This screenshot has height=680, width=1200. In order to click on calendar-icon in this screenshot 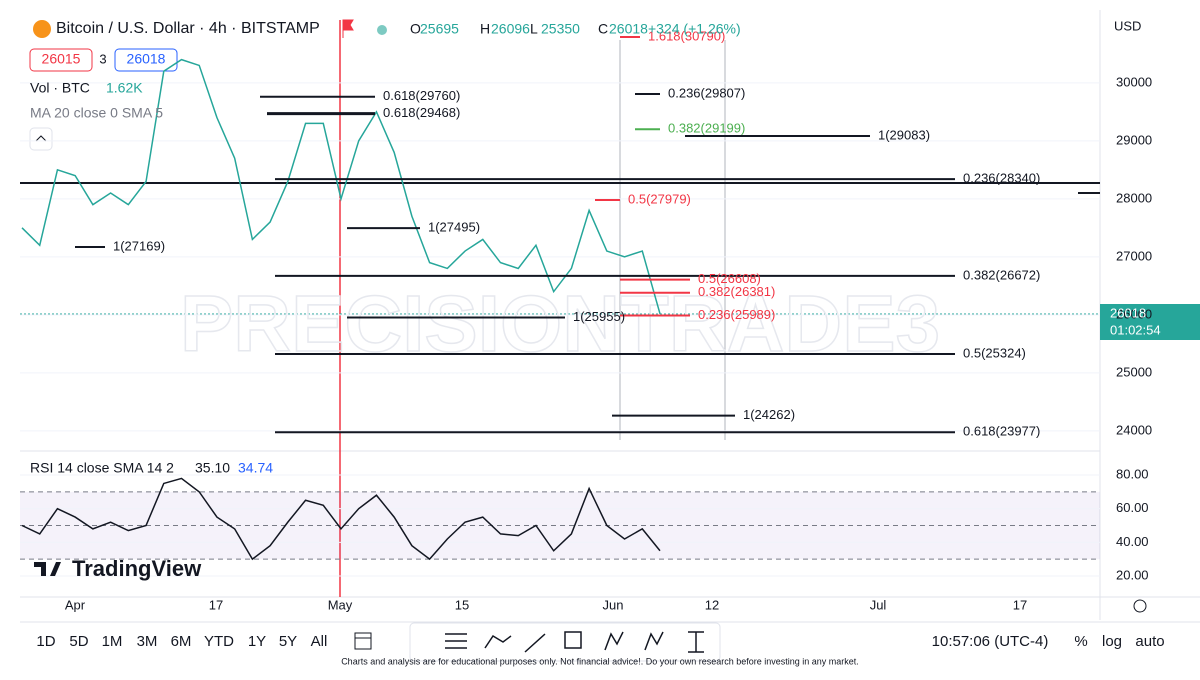, I will do `click(363, 641)`.